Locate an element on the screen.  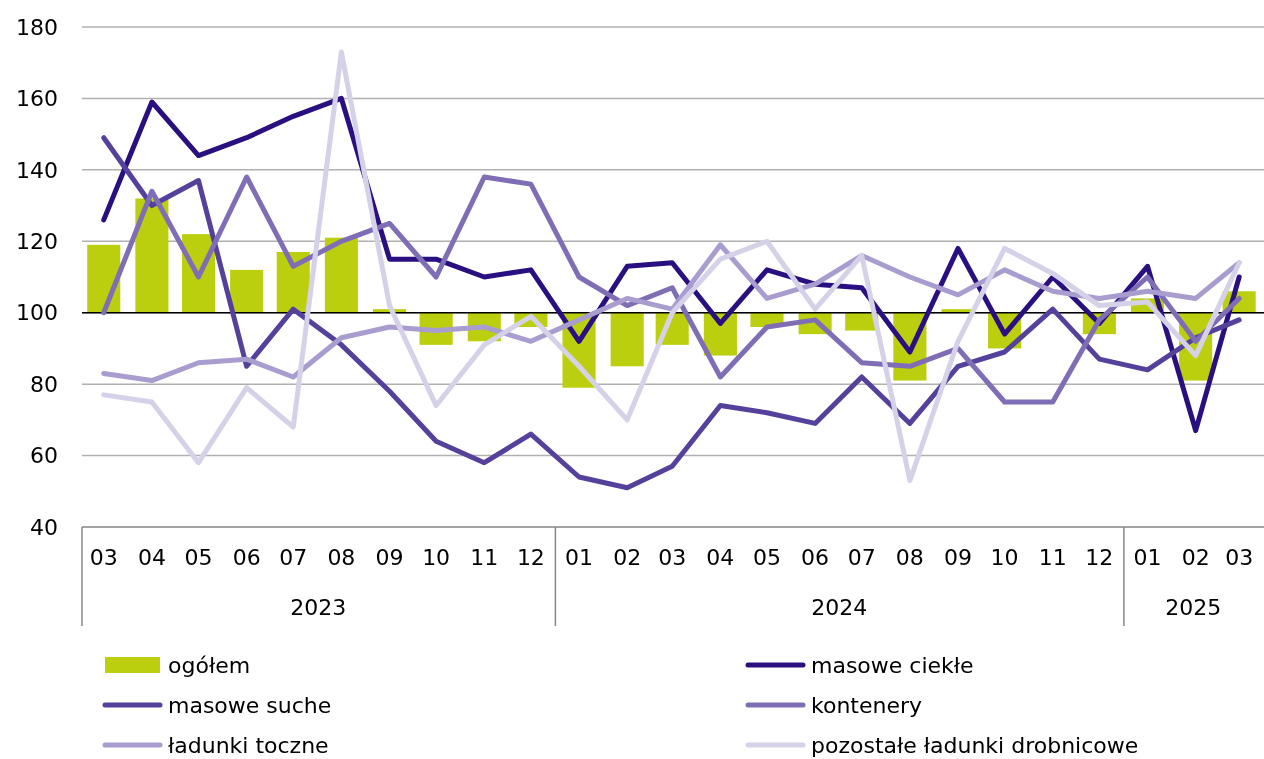
y-tick-label: 120 is located at coordinates (37, 241).